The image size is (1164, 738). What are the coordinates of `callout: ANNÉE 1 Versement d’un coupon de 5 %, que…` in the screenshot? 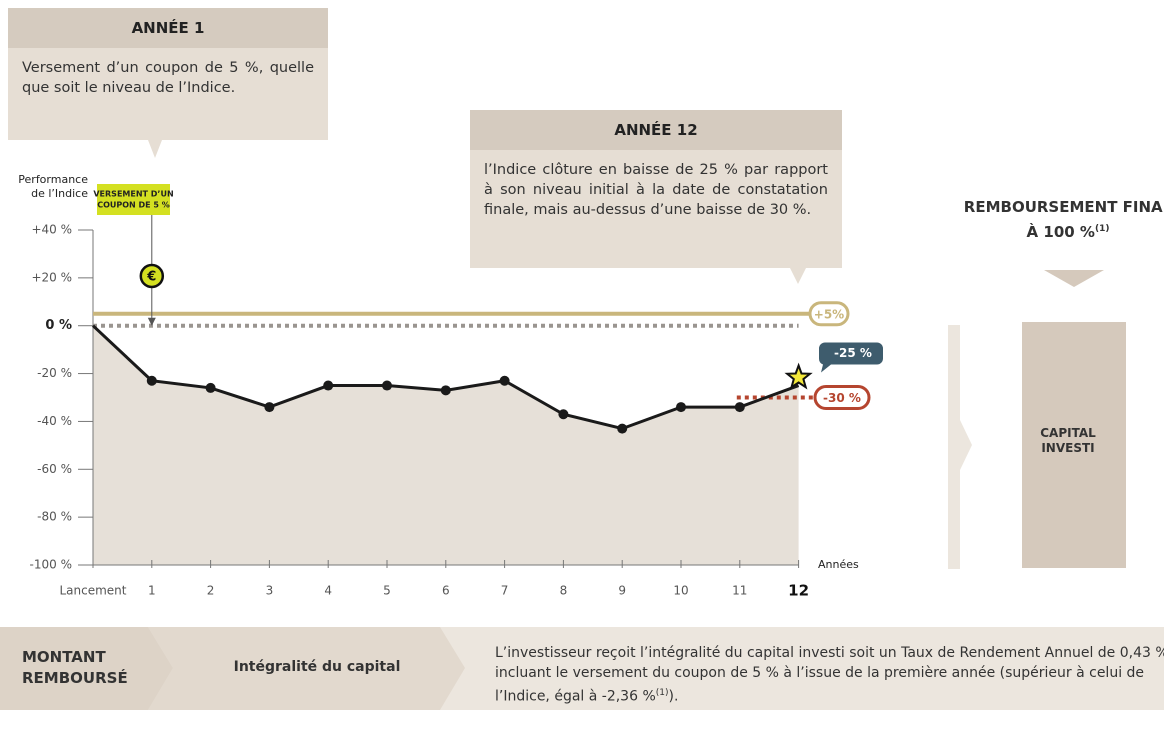 It's located at (168, 74).